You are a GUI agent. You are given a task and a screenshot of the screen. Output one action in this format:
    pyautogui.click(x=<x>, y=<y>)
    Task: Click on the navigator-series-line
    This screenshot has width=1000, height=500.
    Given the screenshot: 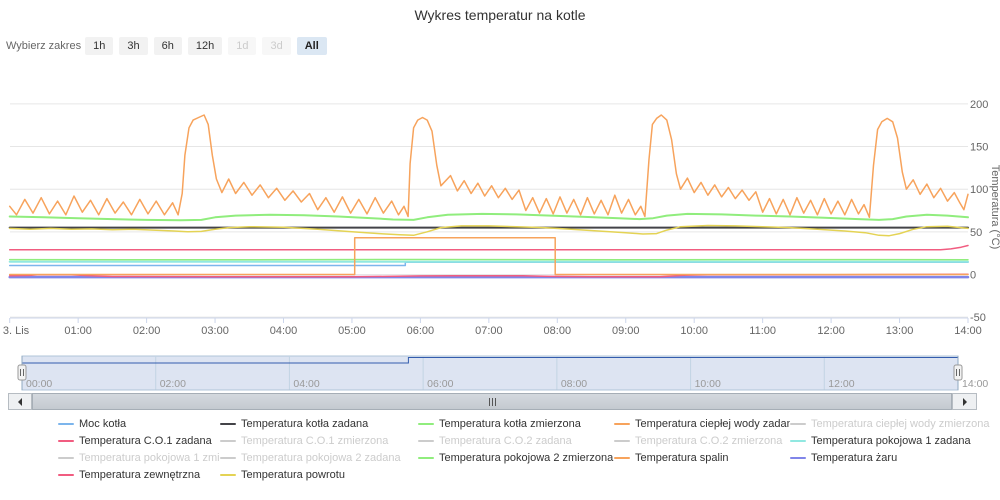 What is the action you would take?
    pyautogui.click(x=490, y=360)
    